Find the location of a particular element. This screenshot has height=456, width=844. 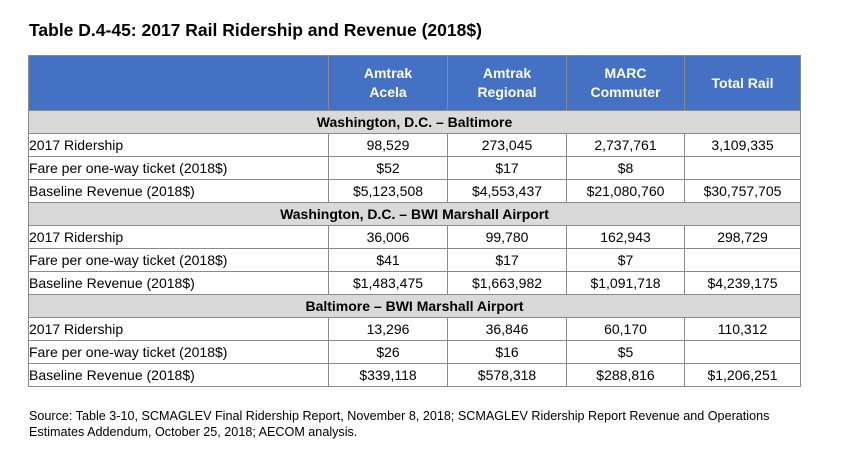

section-header-row: Washington, D.C. – Baltimore is located at coordinates (414, 122).